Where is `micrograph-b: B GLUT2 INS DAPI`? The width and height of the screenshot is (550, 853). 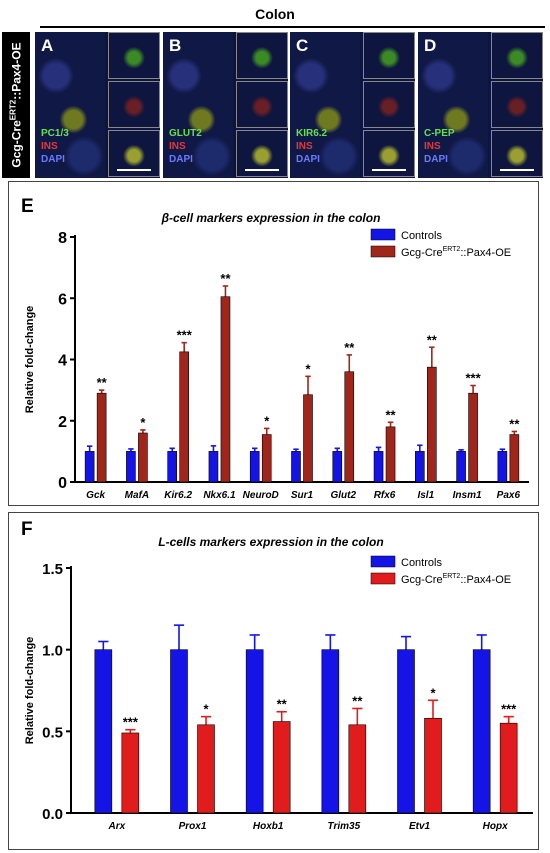 micrograph-b: B GLUT2 INS DAPI is located at coordinates (225, 105).